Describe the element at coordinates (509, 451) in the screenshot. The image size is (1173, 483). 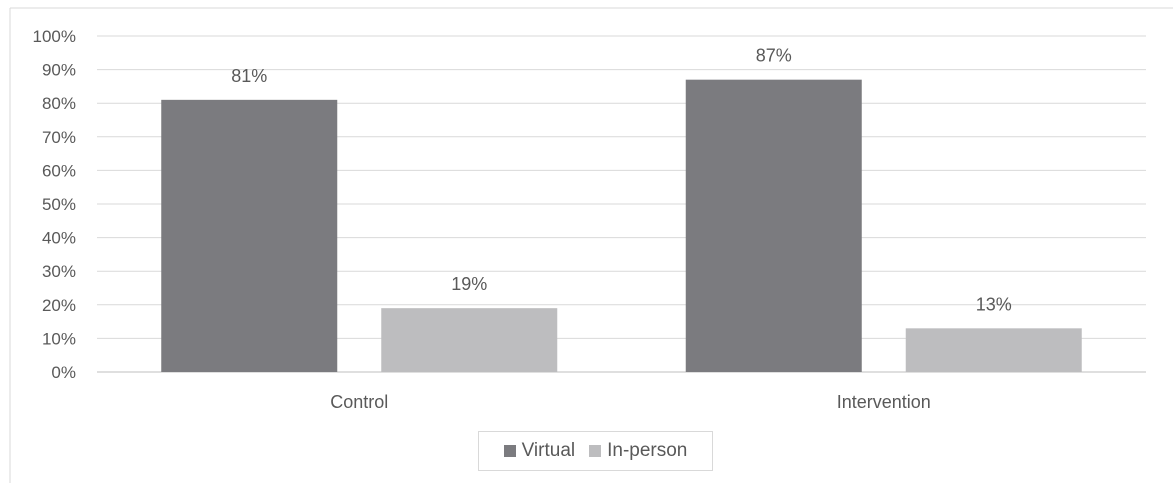
I see `legend-swatch-virtual` at that location.